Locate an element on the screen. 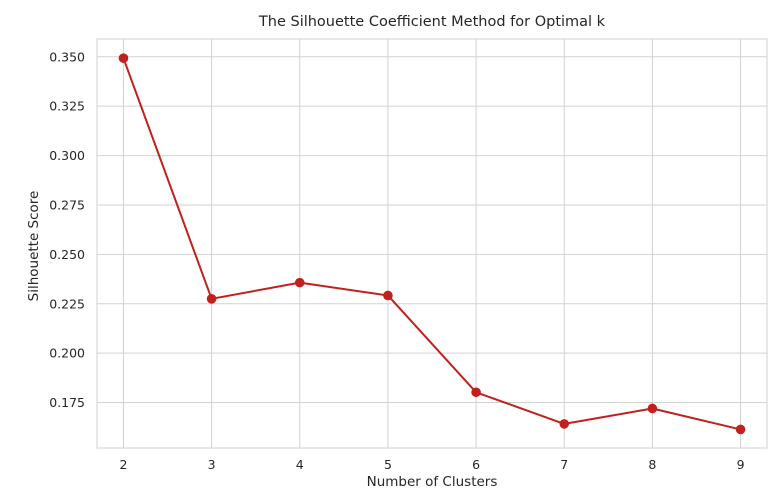 This screenshot has width=783, height=501. x-tick-label: 7 is located at coordinates (564, 464).